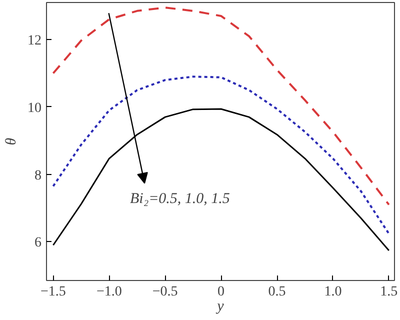 This screenshot has width=400, height=320. I want to click on y-axis-title: θ, so click(12, 141).